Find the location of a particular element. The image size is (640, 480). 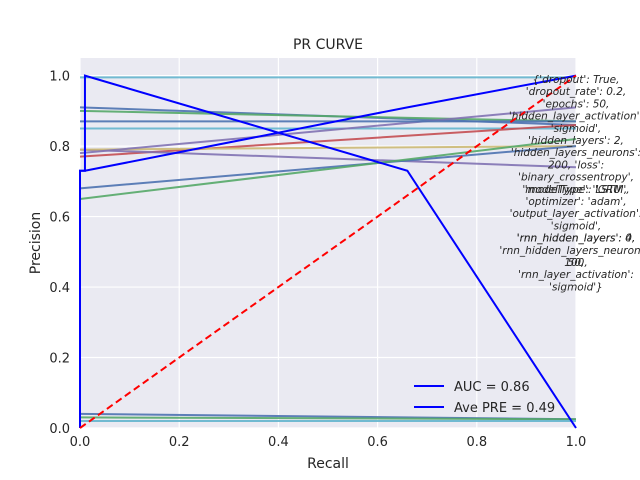

annotation-overlap-2: 50, is located at coordinates (576, 263).